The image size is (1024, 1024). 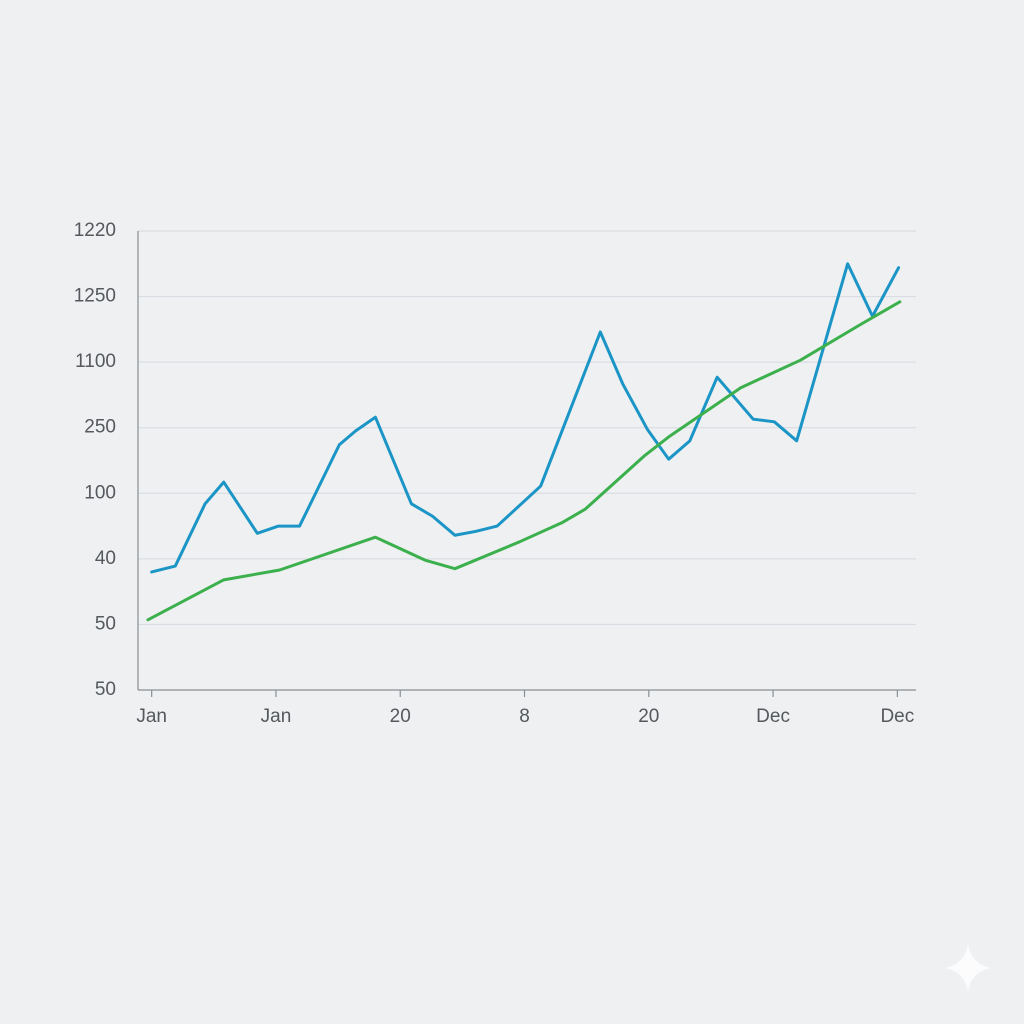 What do you see at coordinates (100, 427) in the screenshot?
I see `y-tick-label: 250` at bounding box center [100, 427].